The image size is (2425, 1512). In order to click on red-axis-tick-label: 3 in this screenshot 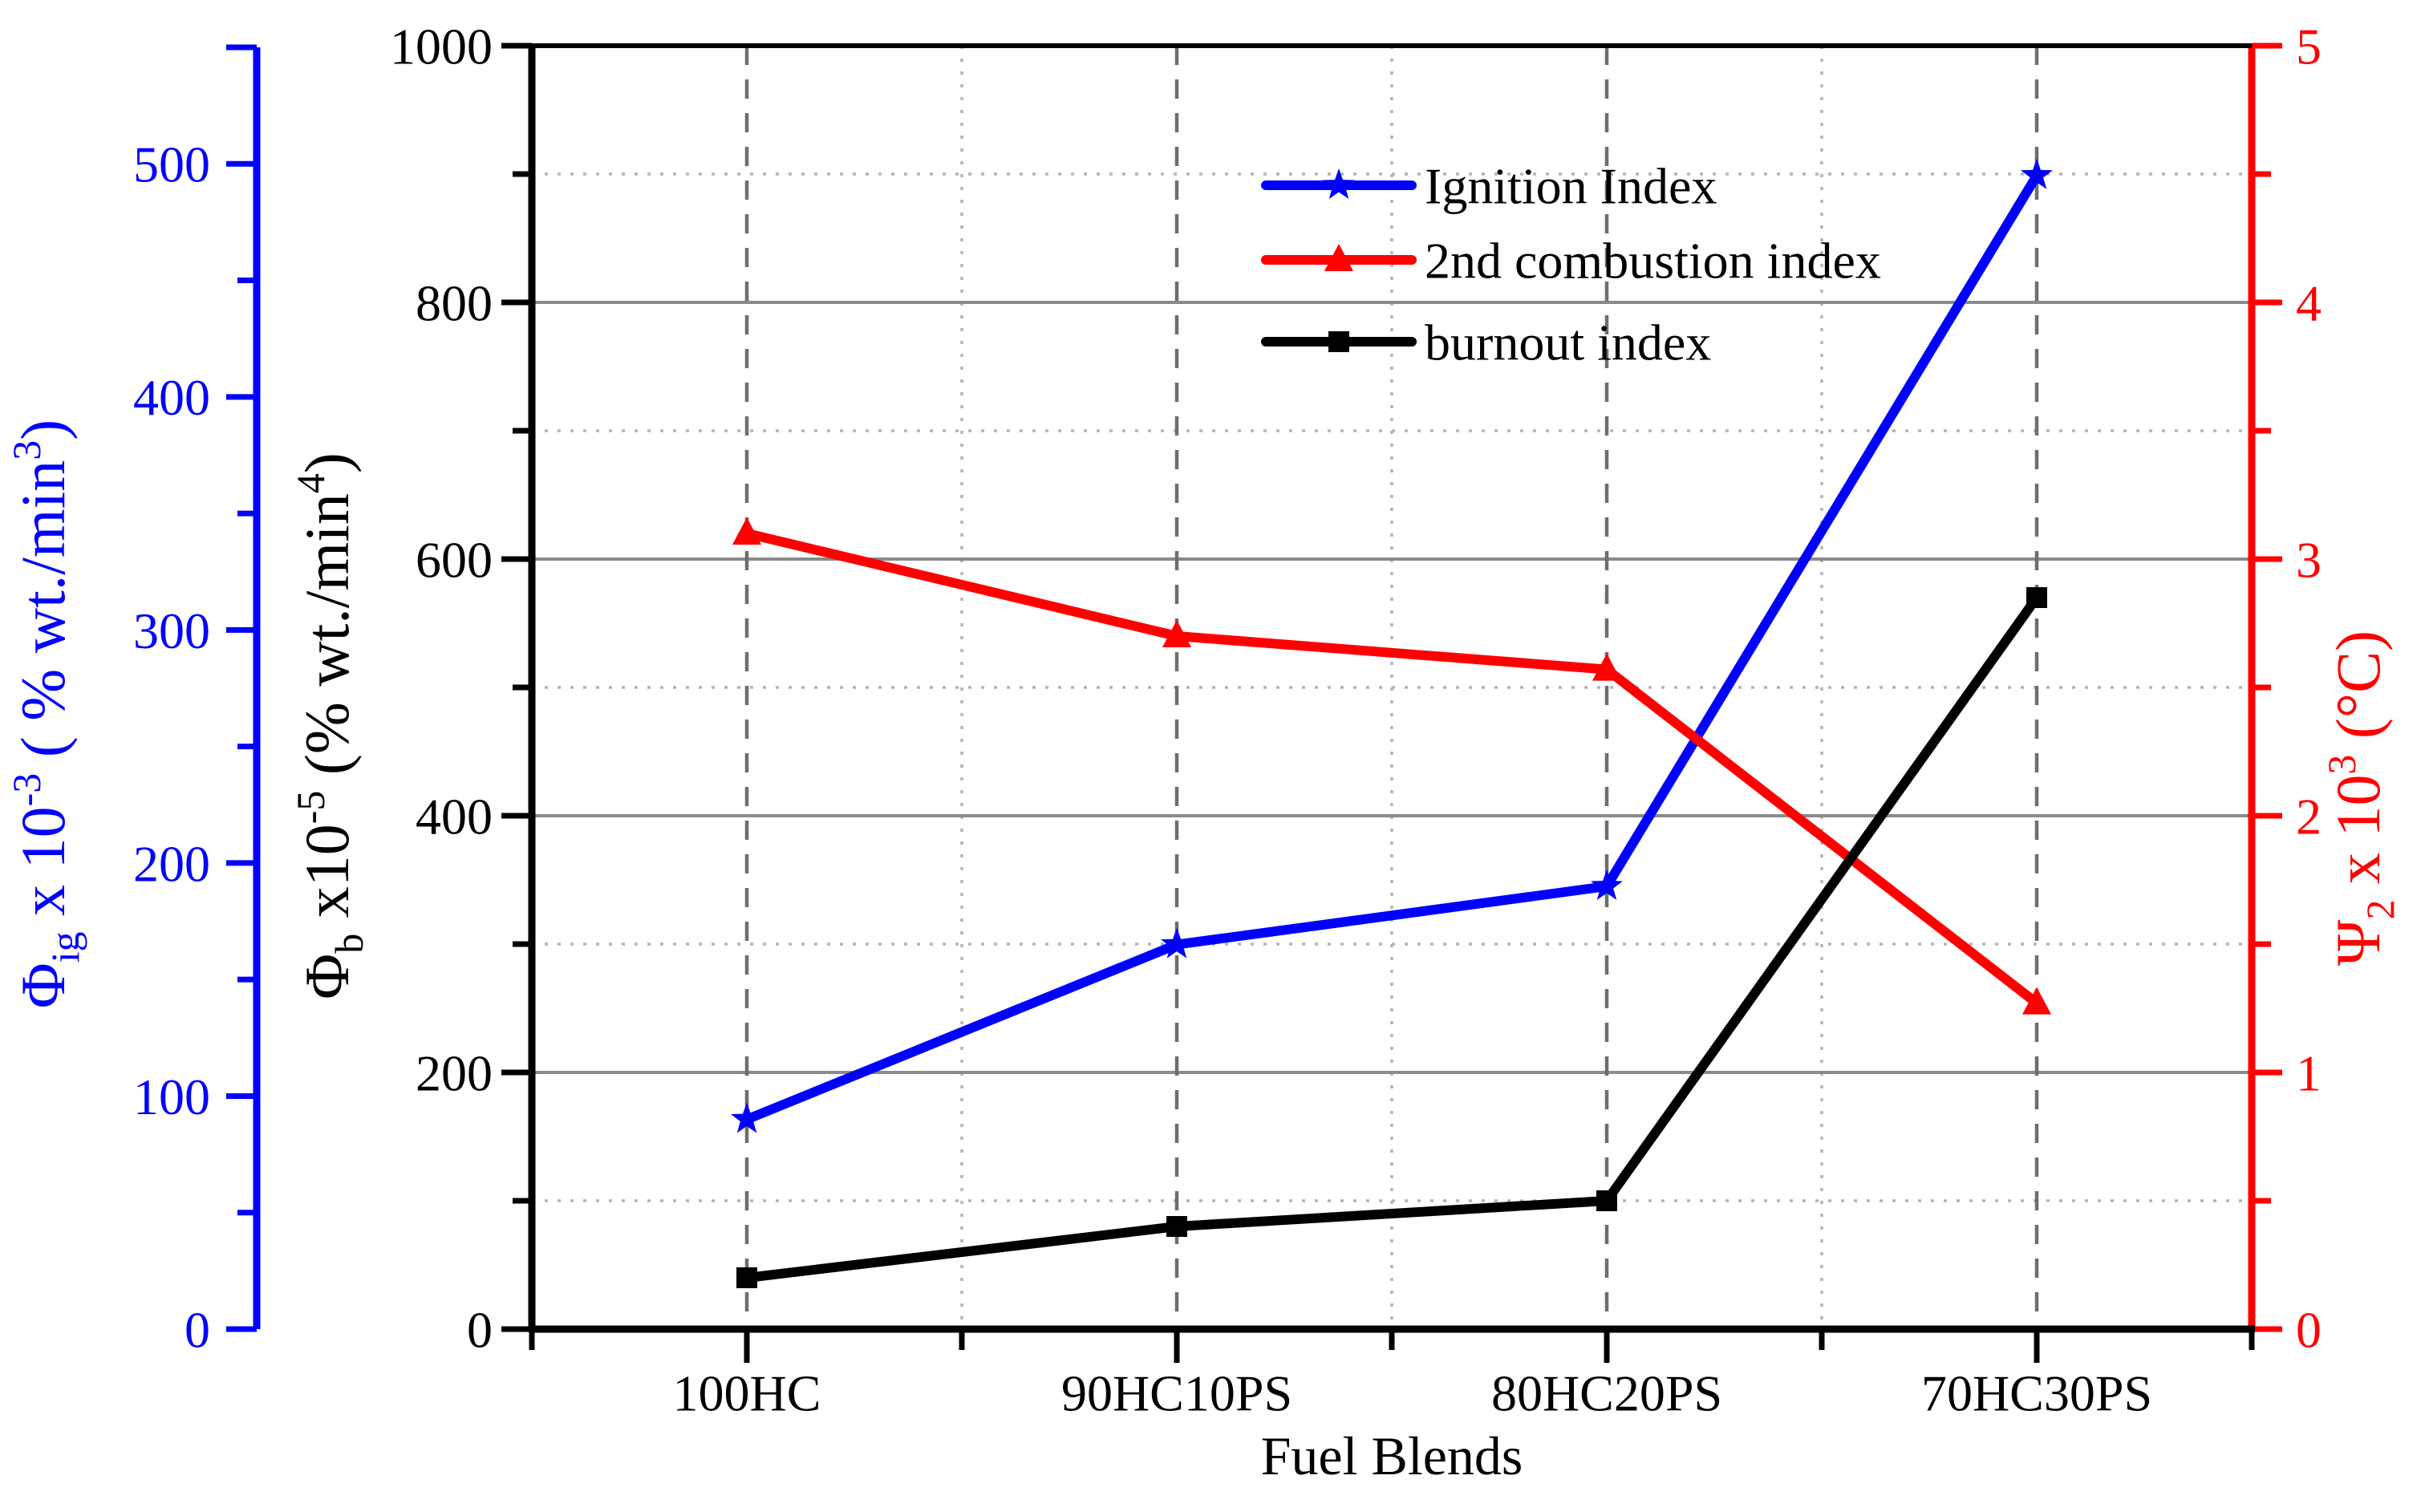, I will do `click(2309, 559)`.